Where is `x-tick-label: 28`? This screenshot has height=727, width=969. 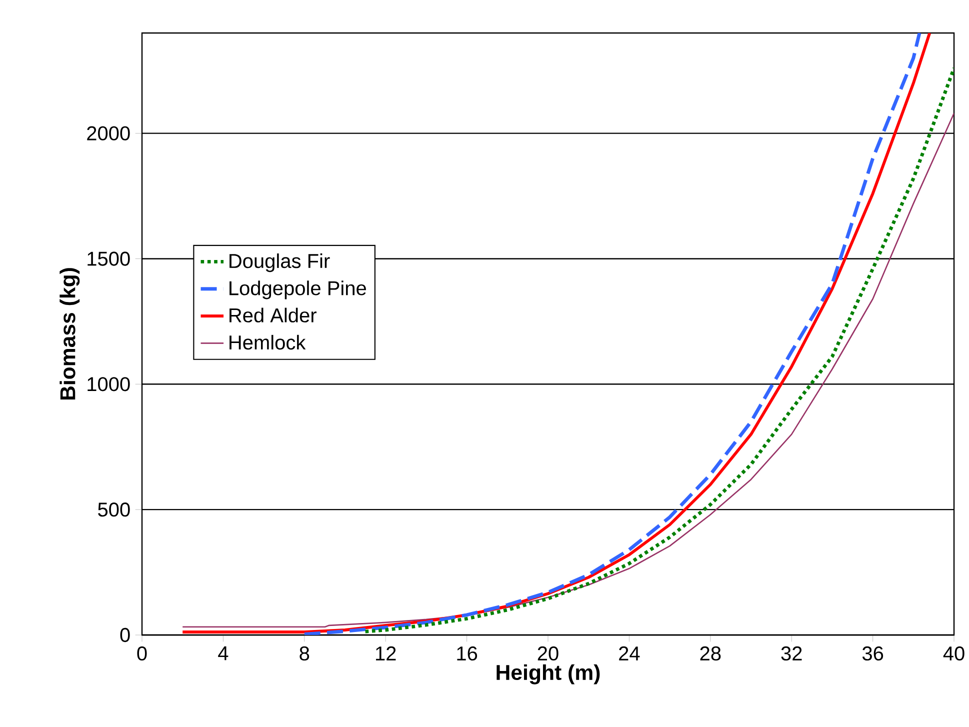
x-tick-label: 28 is located at coordinates (710, 653).